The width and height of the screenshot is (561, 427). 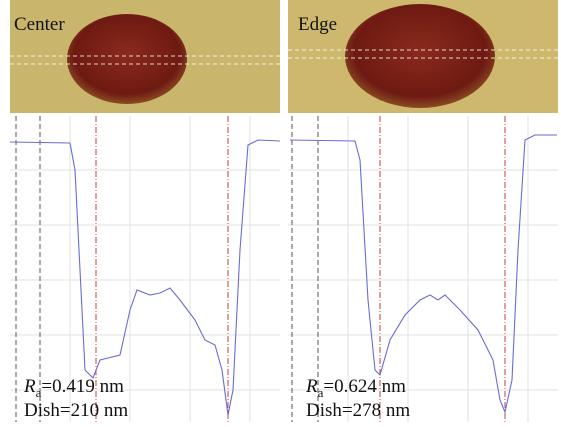 What do you see at coordinates (82, 386) in the screenshot?
I see `value: =0.419 nm` at bounding box center [82, 386].